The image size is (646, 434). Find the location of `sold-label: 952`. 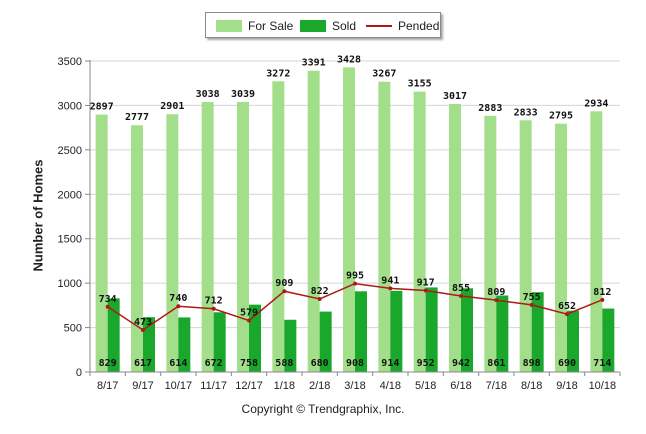

sold-label: 952 is located at coordinates (426, 363).